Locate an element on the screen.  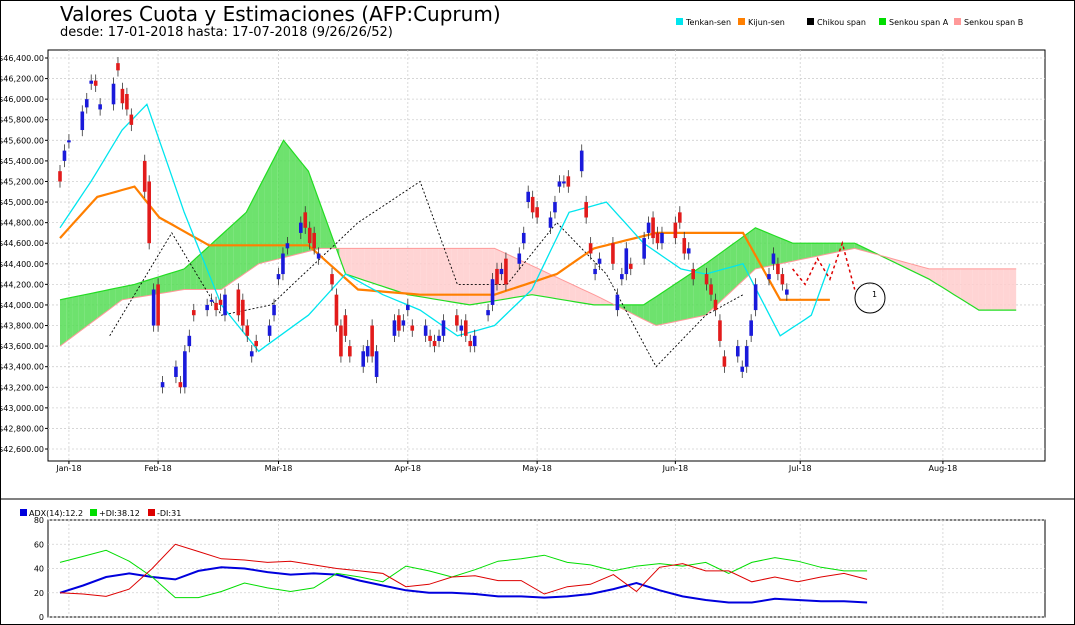
indicator-series-line is located at coordinates (463, 570).